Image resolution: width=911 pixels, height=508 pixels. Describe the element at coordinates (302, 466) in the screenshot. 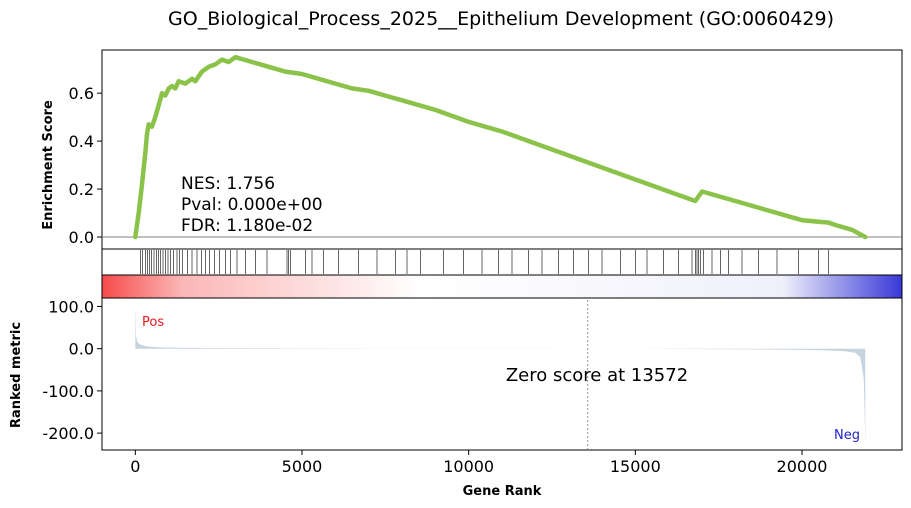

I see `x-tick-label: 5000` at that location.